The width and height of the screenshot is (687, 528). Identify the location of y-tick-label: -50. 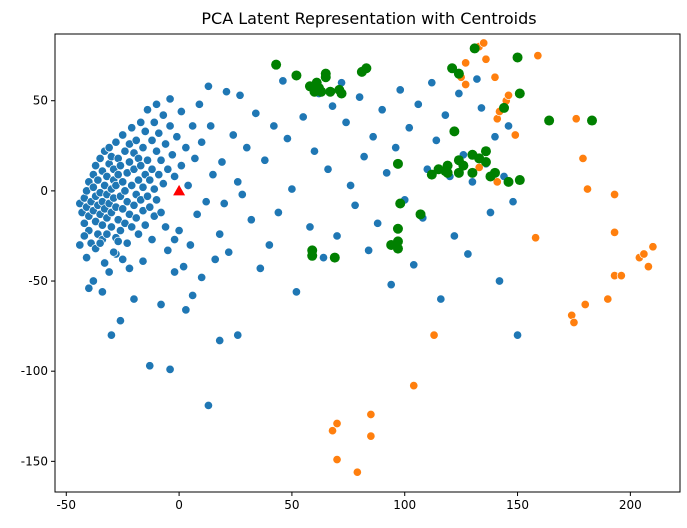
(38, 281).